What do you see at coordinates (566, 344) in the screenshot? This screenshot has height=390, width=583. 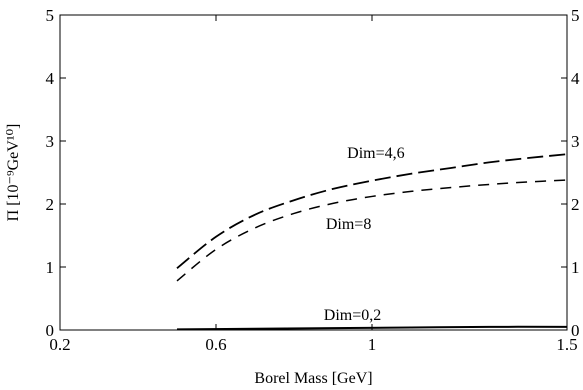 I see `x-tick-label: 1.5` at bounding box center [566, 344].